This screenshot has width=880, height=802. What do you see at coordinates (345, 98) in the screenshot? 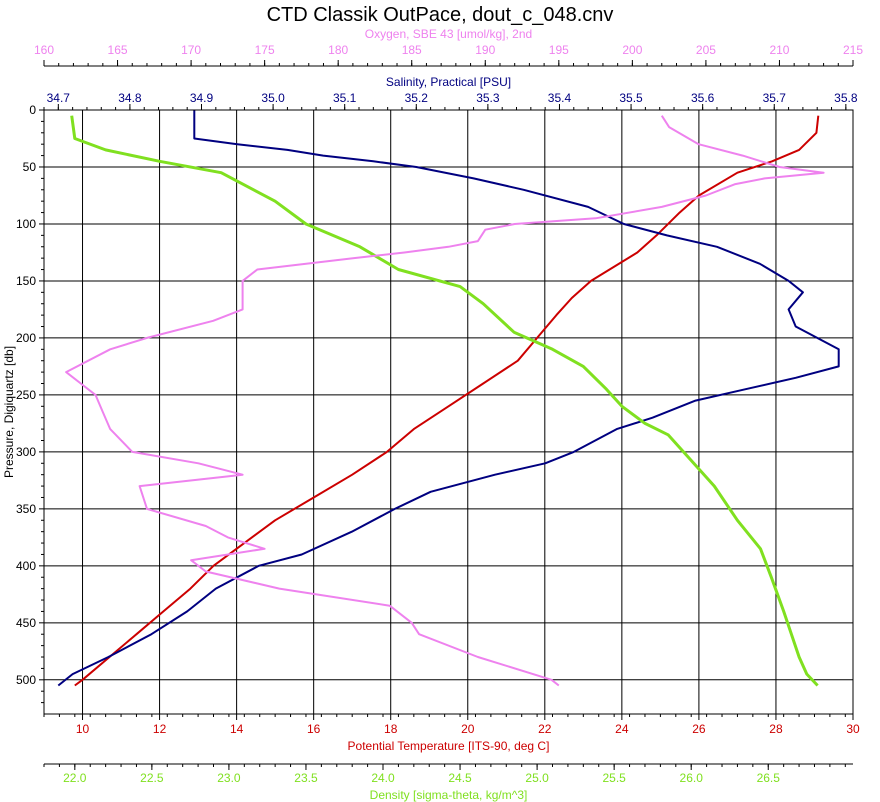
I see `salinity-tick-label: 35.1` at bounding box center [345, 98].